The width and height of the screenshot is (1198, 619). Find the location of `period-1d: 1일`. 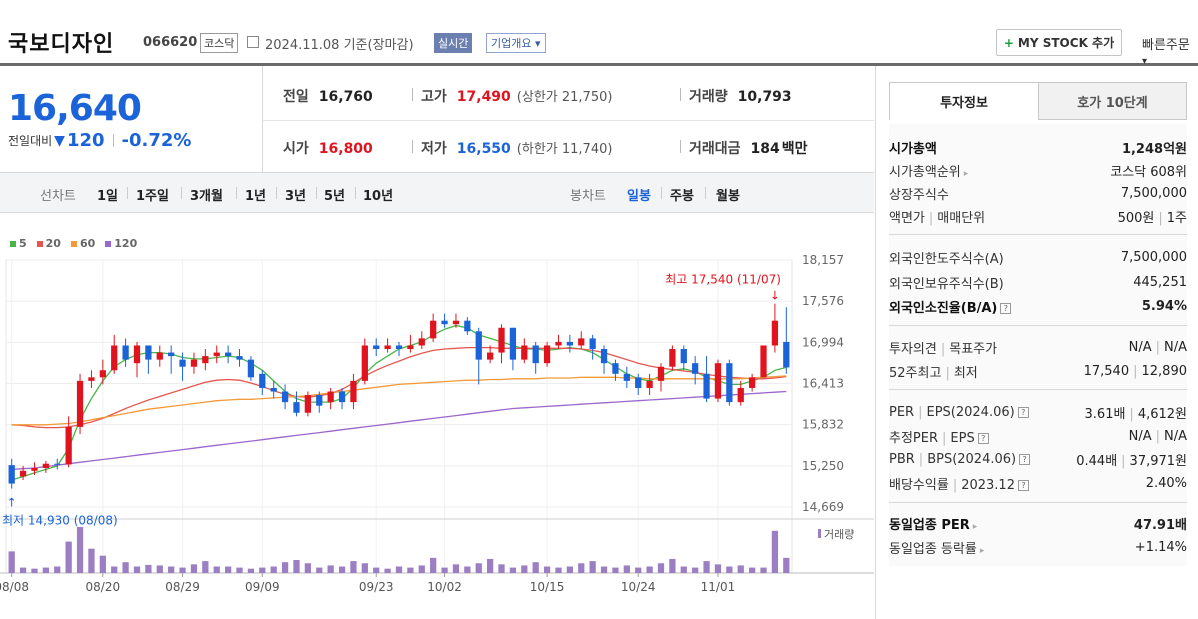

period-1d: 1일 is located at coordinates (108, 196).